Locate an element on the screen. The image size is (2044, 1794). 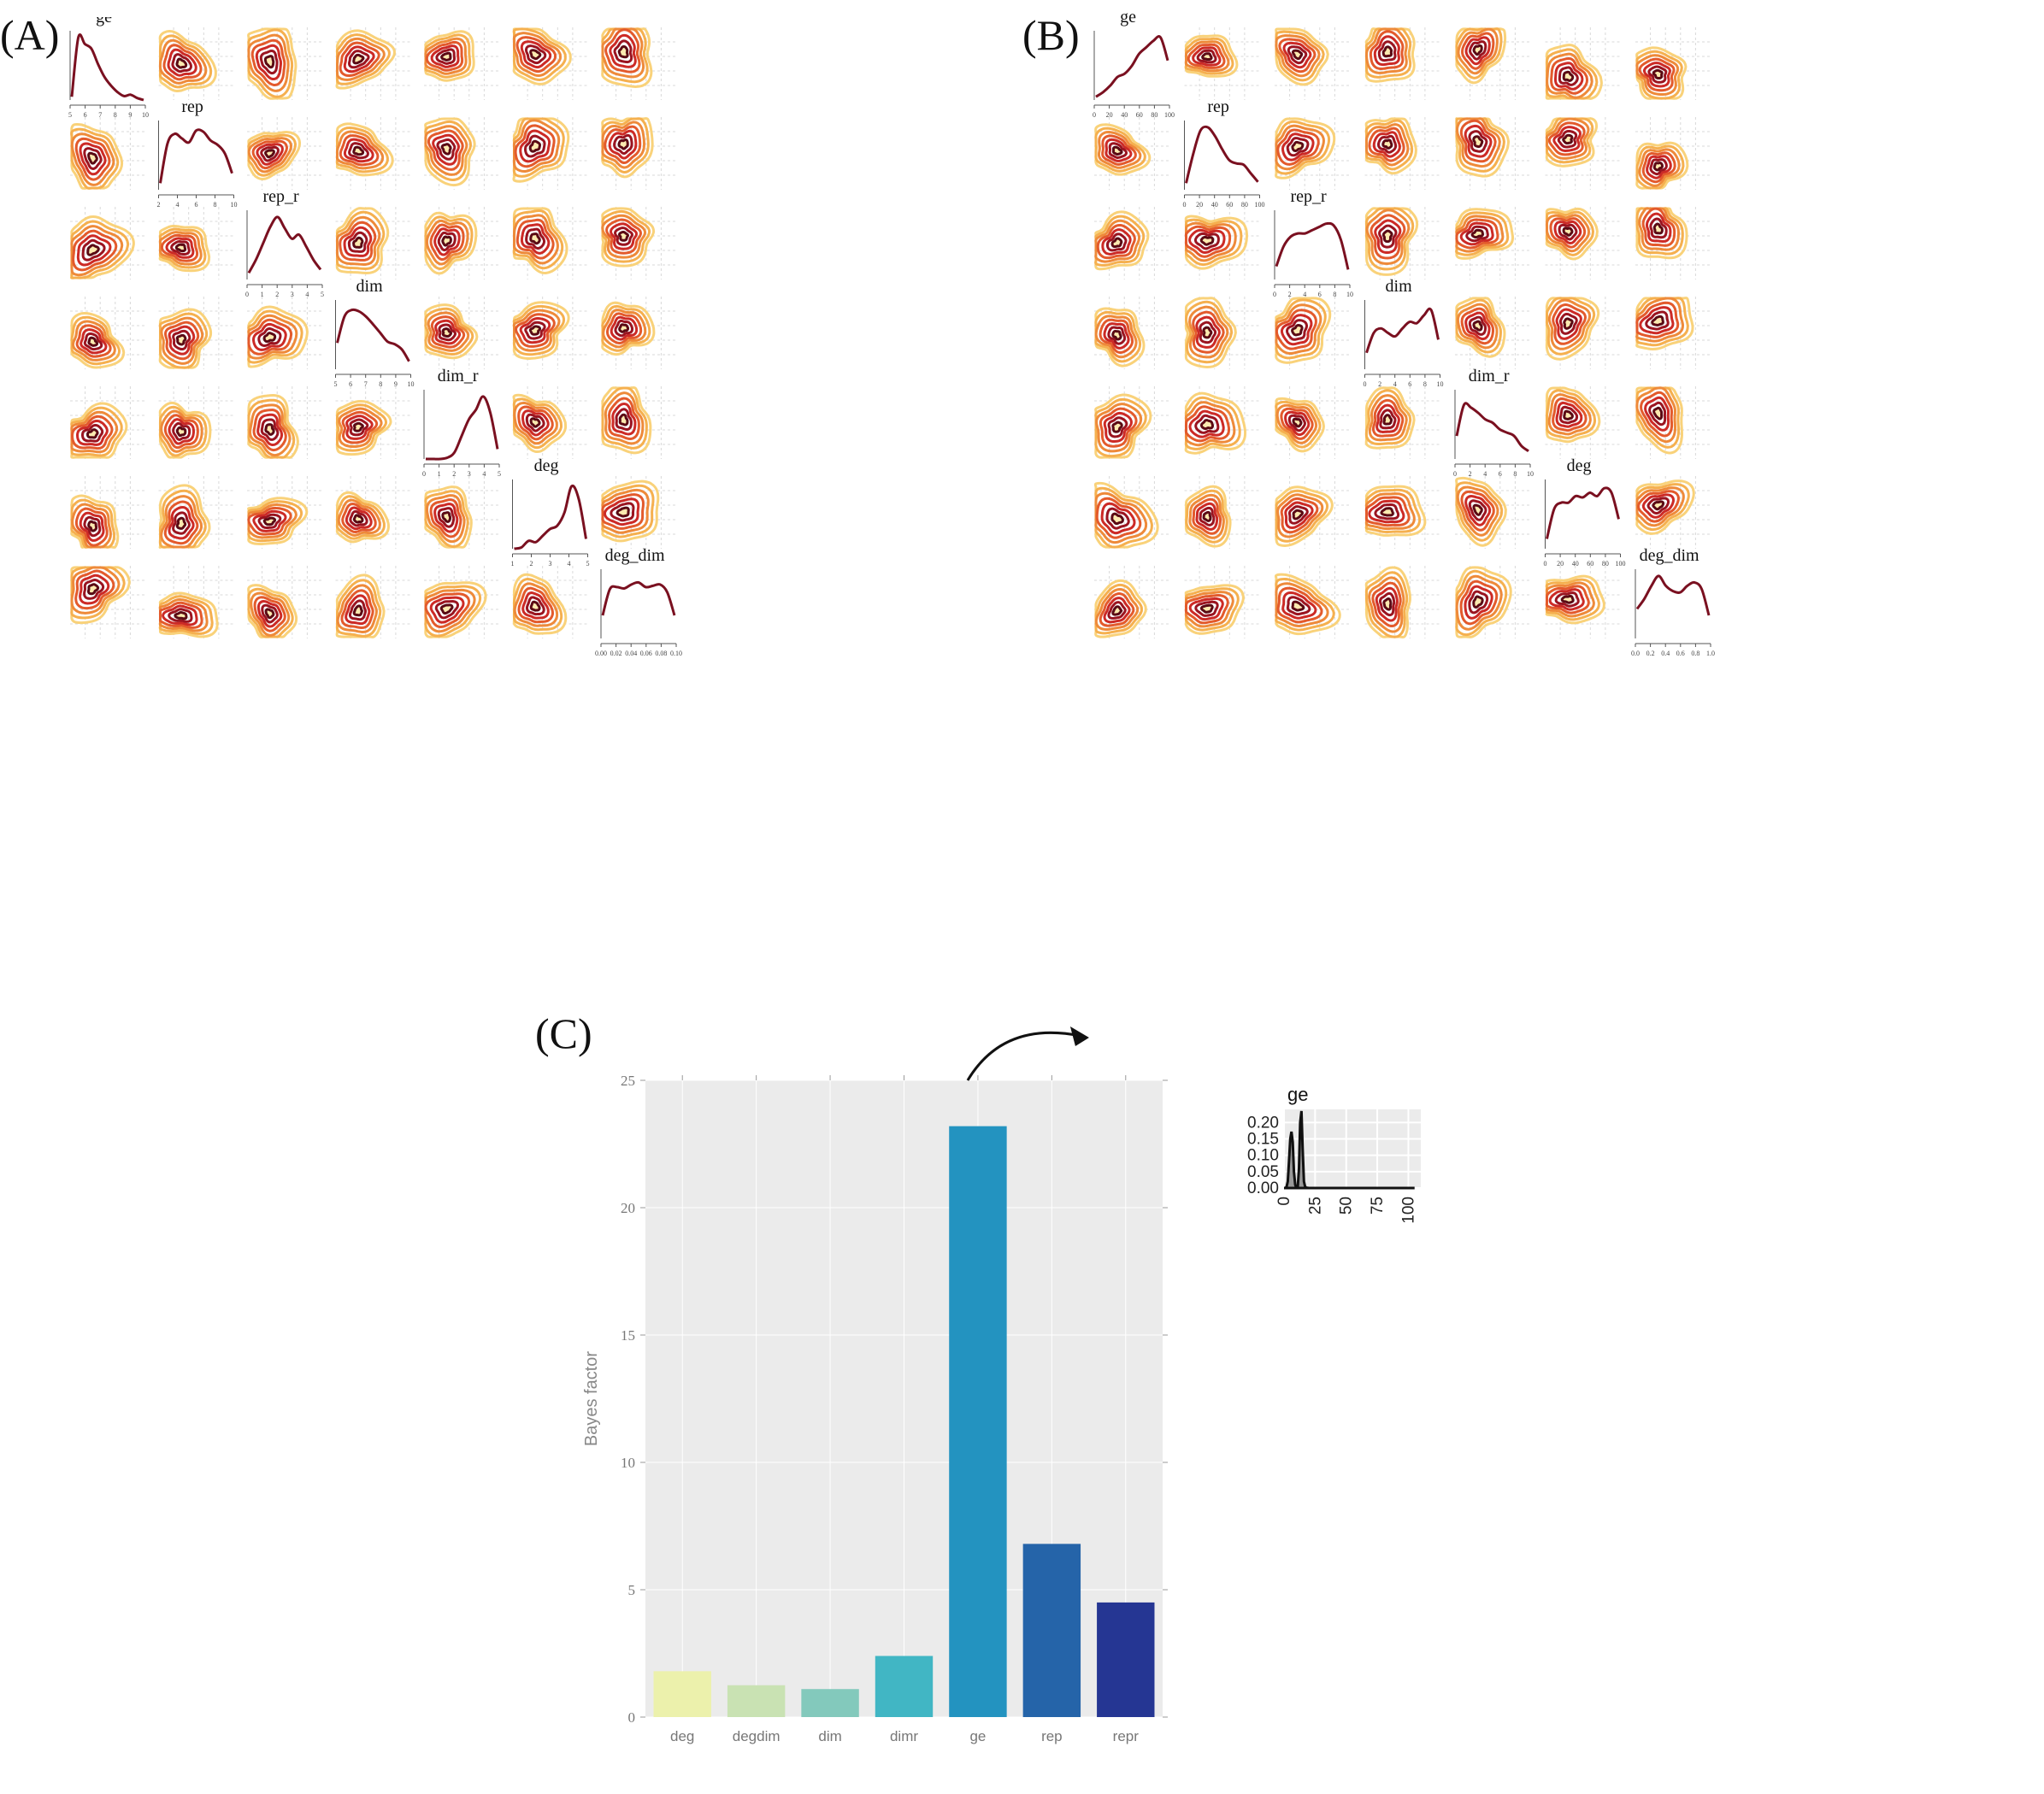
diag-tick-label: 4 is located at coordinates (178, 205).